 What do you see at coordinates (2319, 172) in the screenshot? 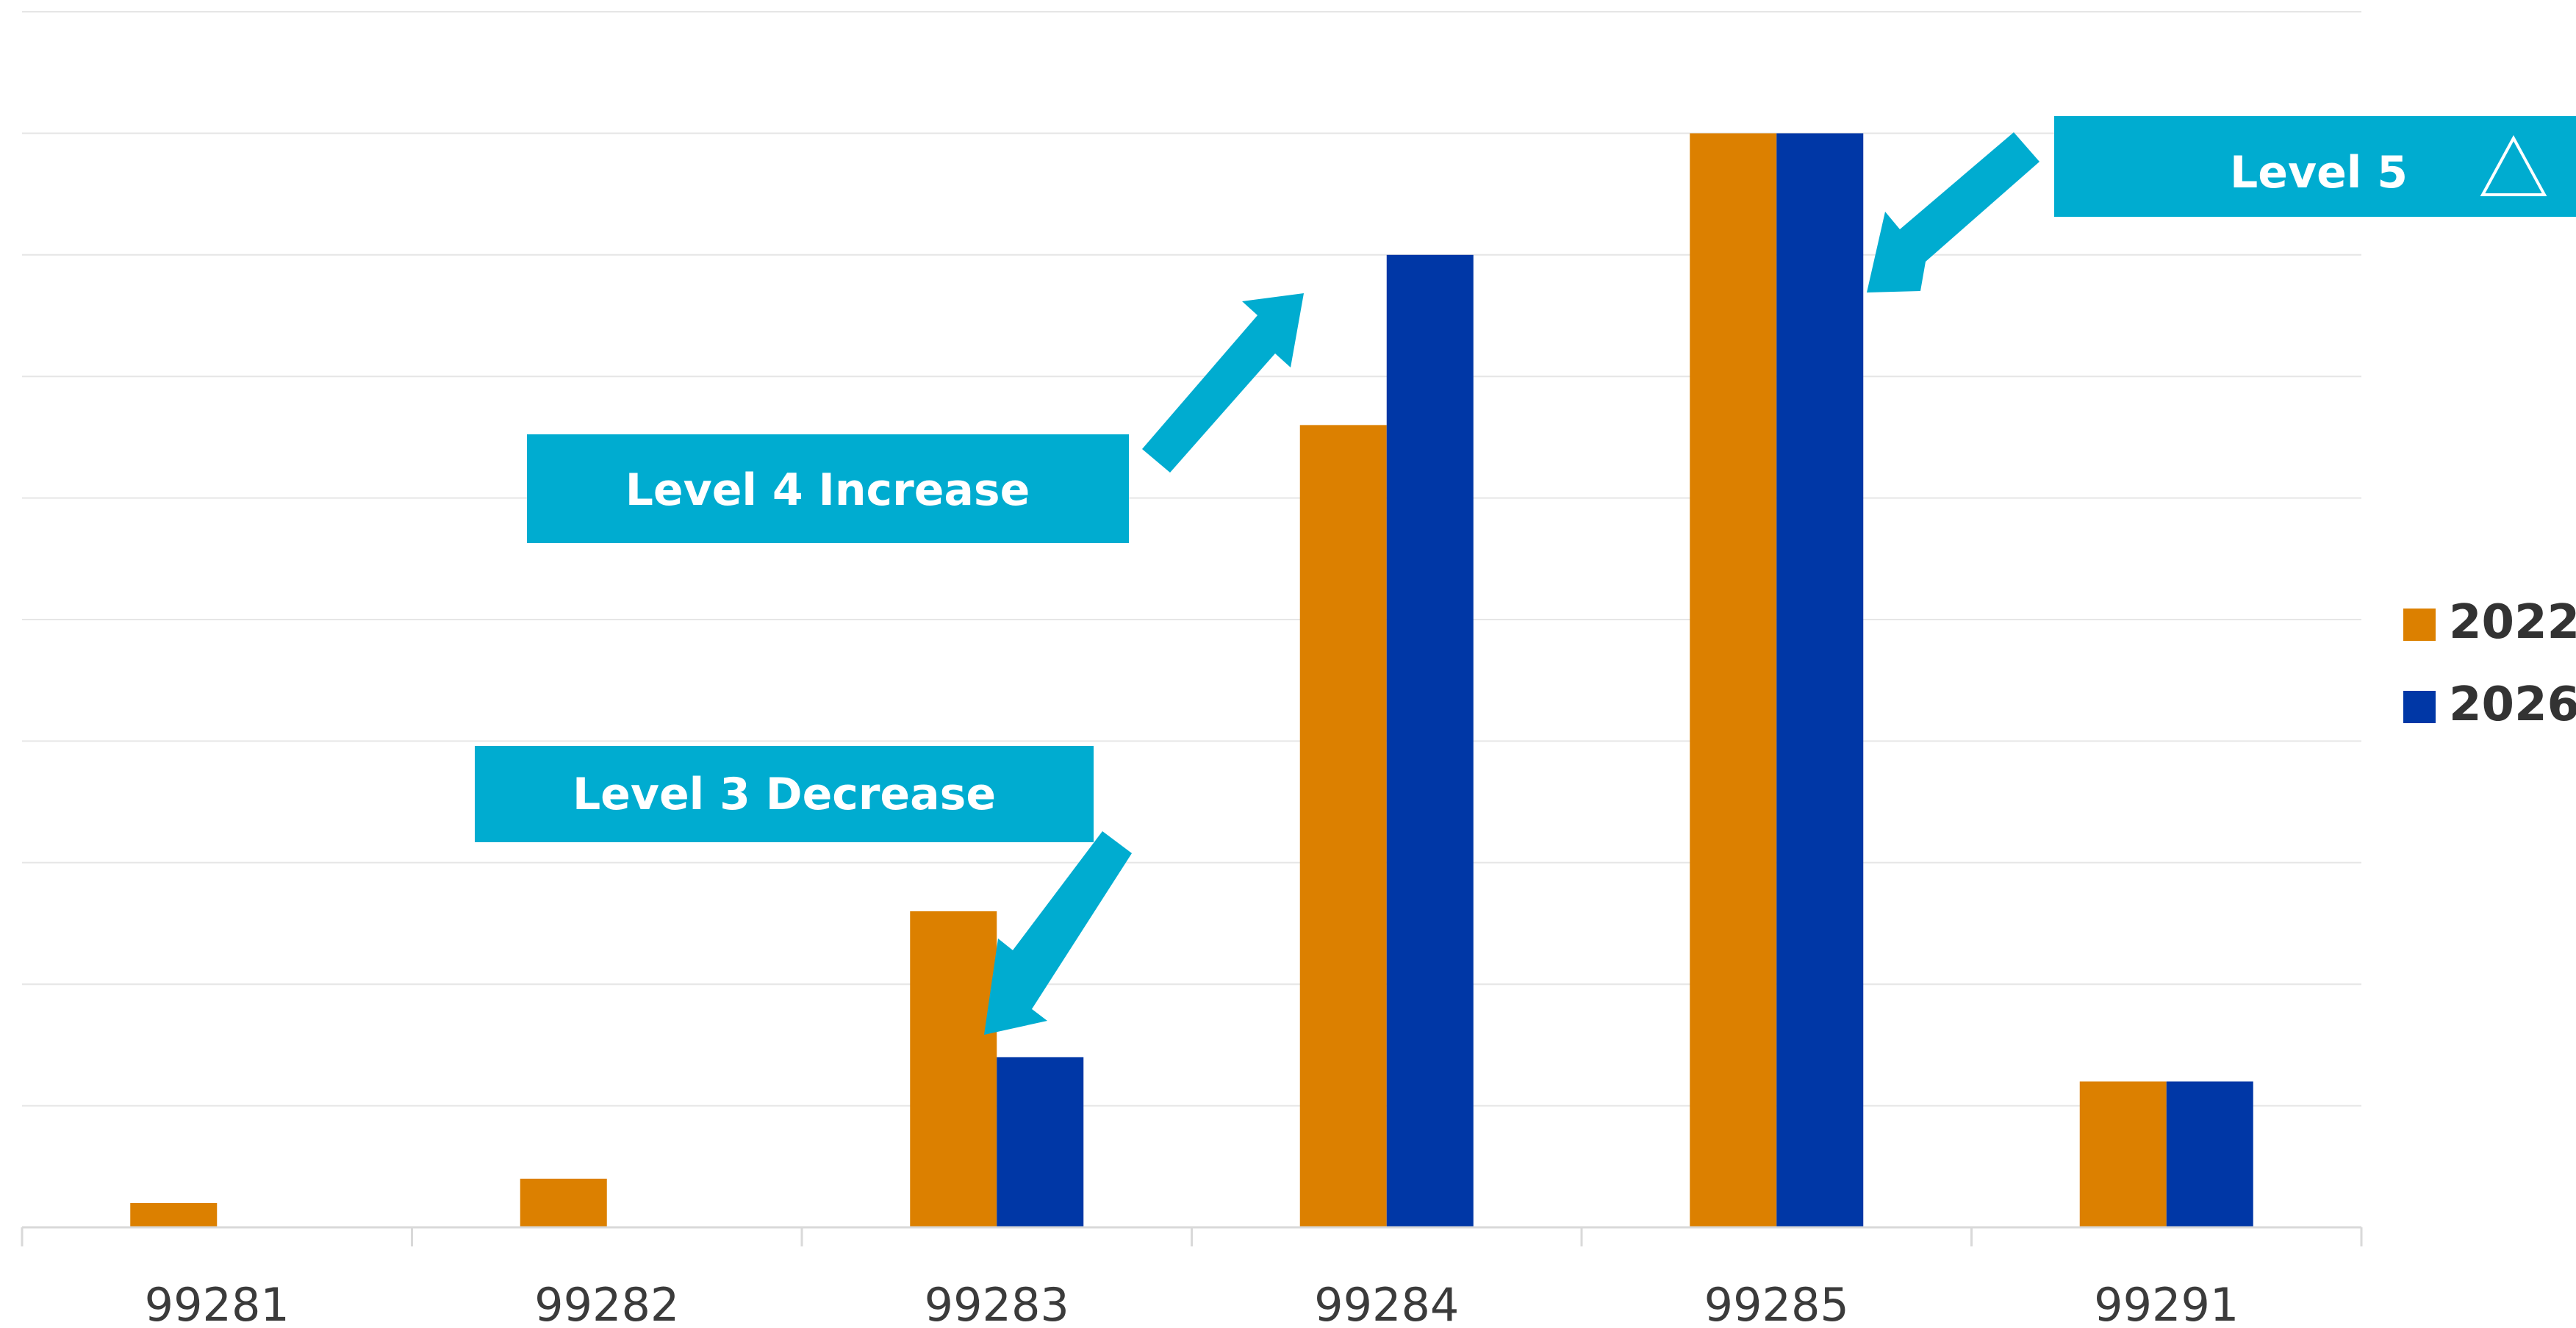
I see `callout-level5-text: Level 5` at bounding box center [2319, 172].